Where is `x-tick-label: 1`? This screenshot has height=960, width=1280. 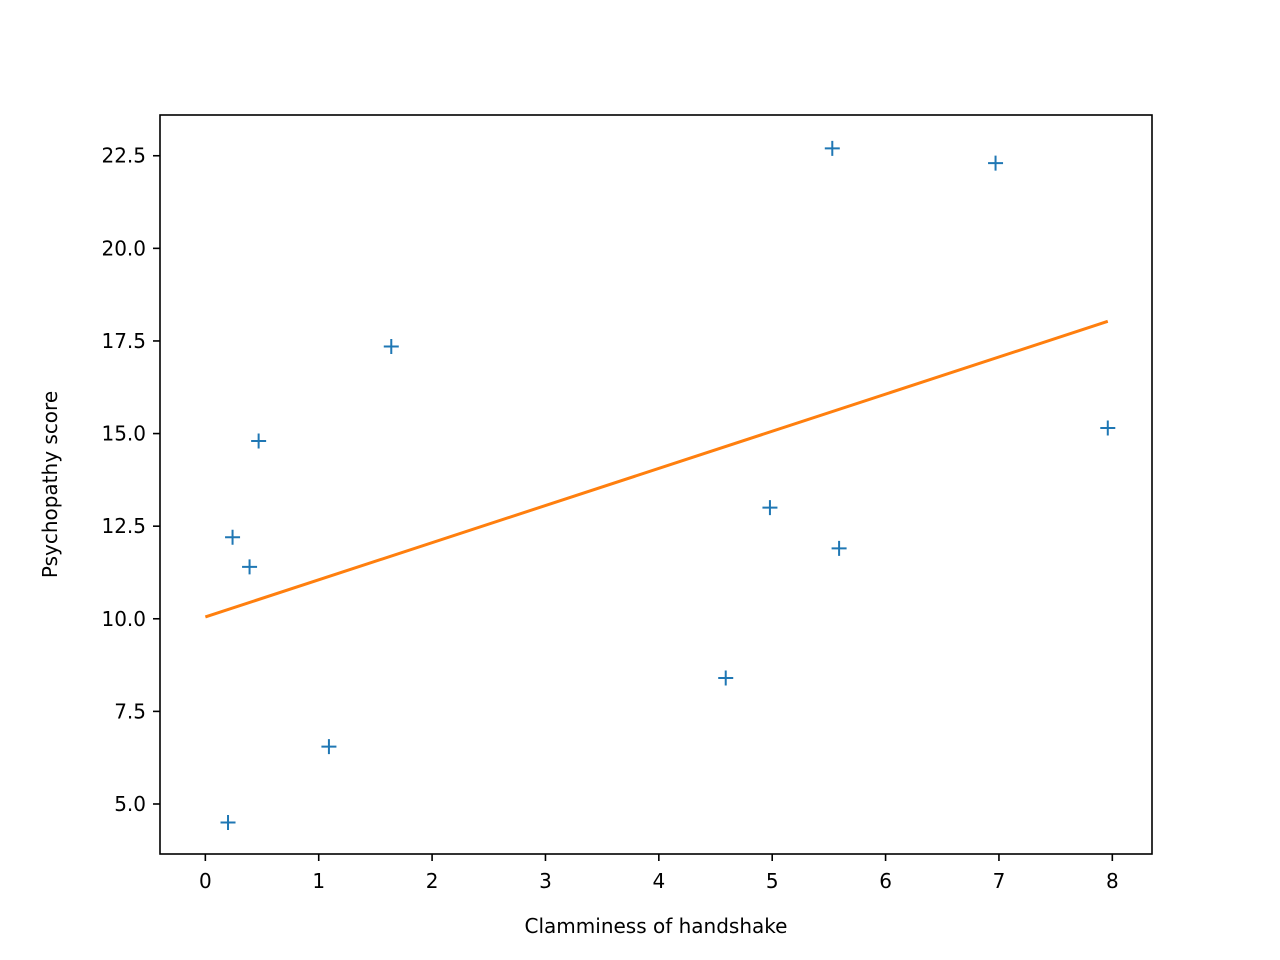 x-tick-label: 1 is located at coordinates (318, 881).